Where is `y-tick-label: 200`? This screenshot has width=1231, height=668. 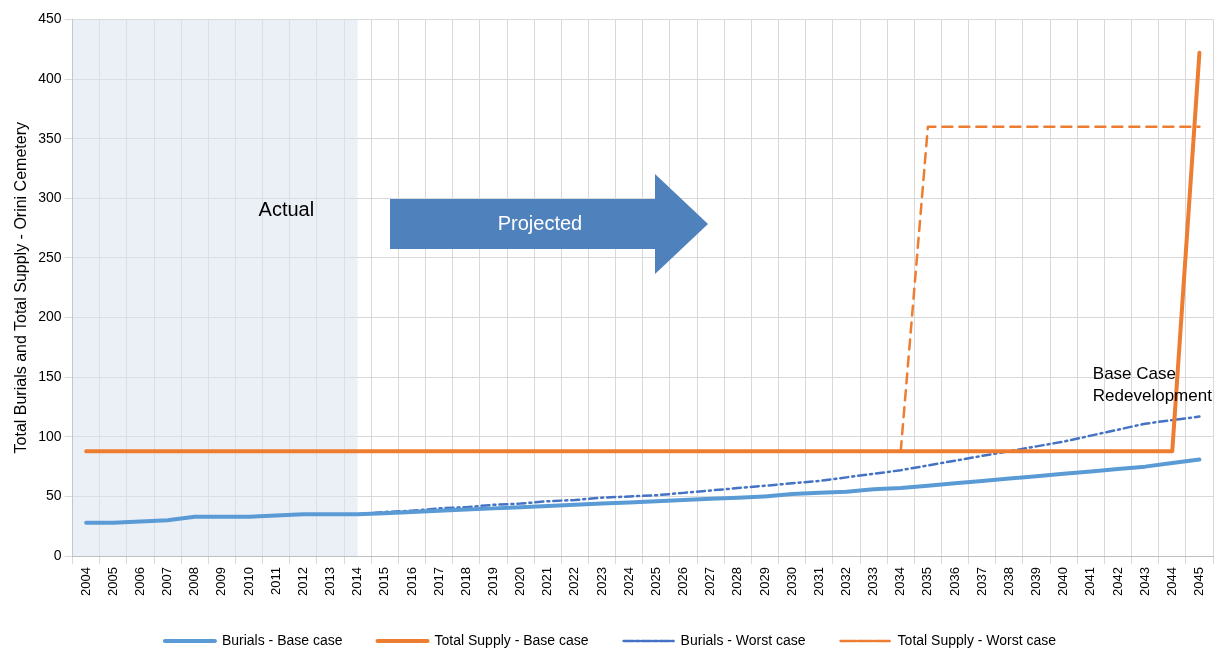 y-tick-label: 200 is located at coordinates (50, 316).